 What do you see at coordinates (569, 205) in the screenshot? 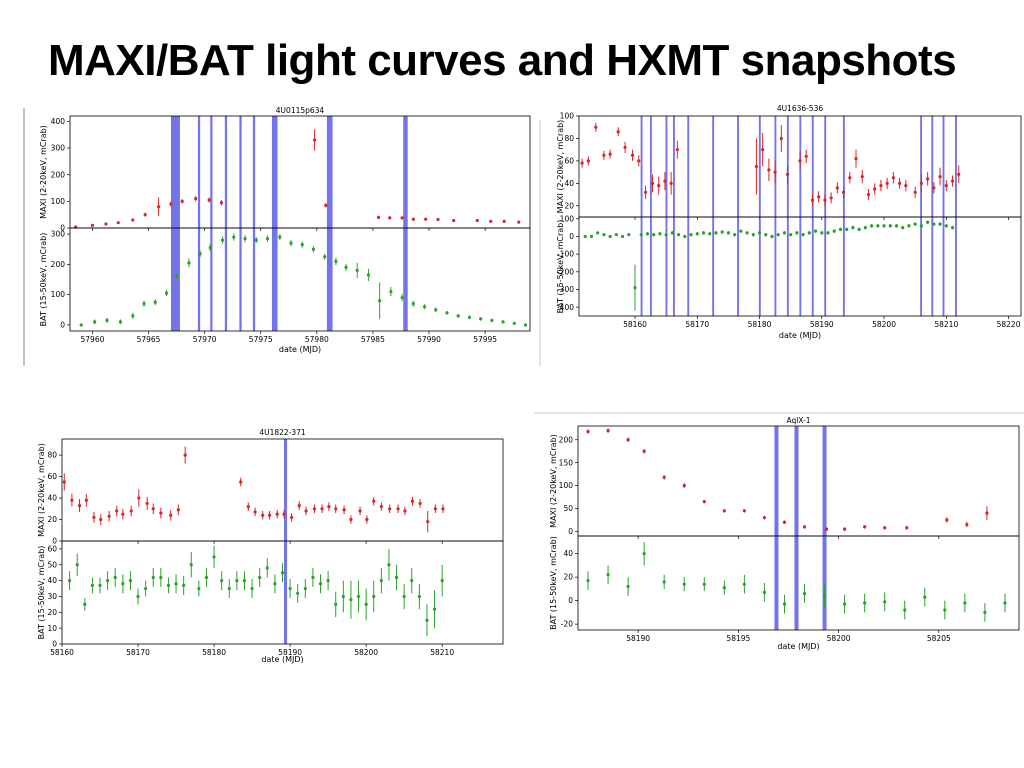
I see `y-tick-label: 20` at bounding box center [569, 205].